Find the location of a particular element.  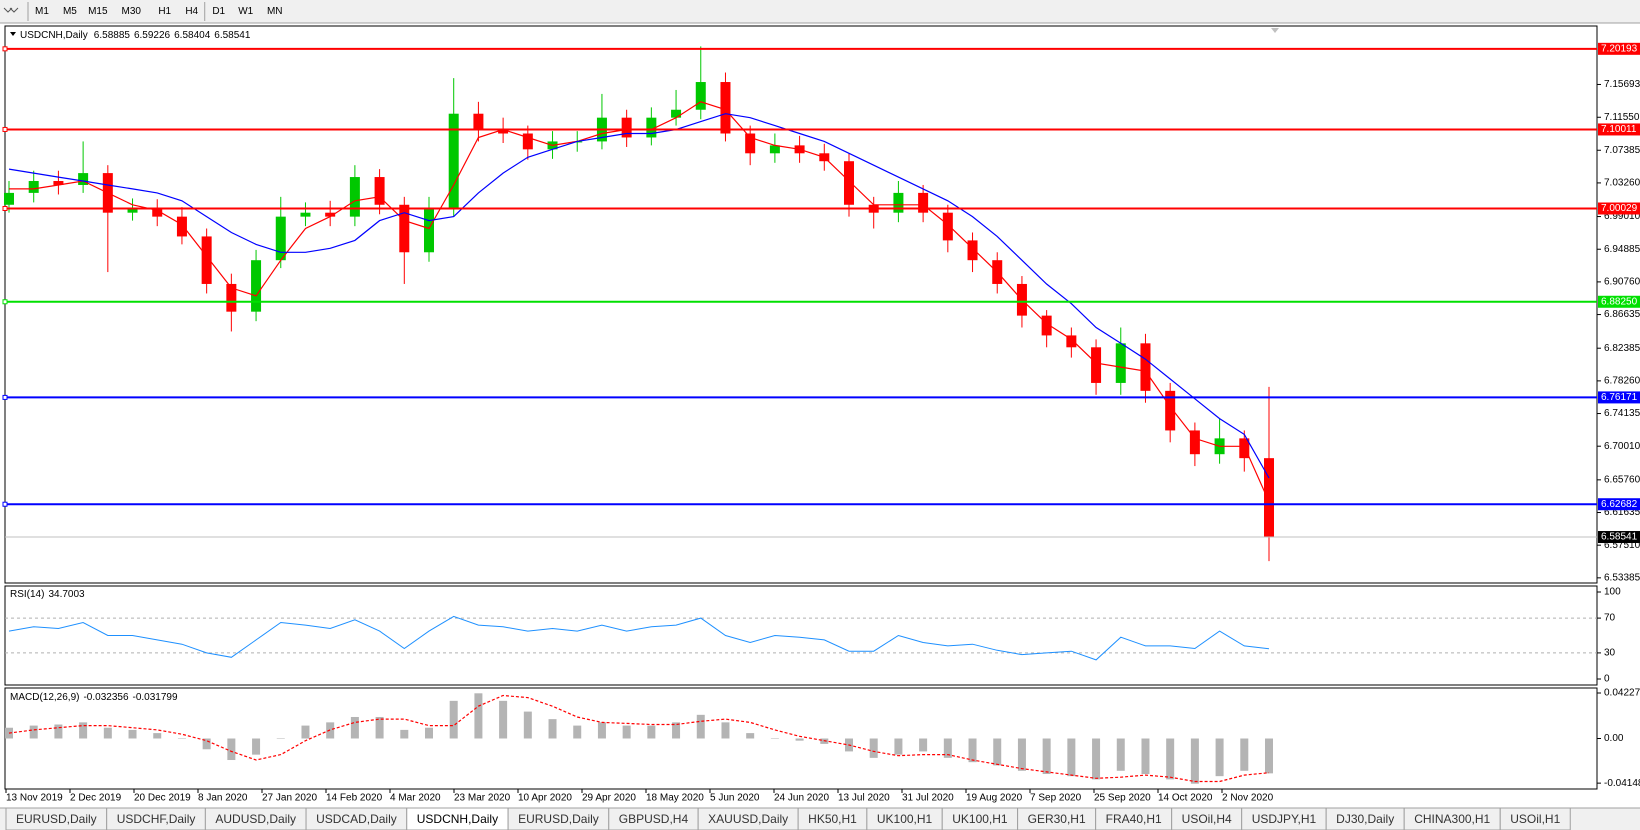

timeframe-button: M30 is located at coordinates (132, 11).